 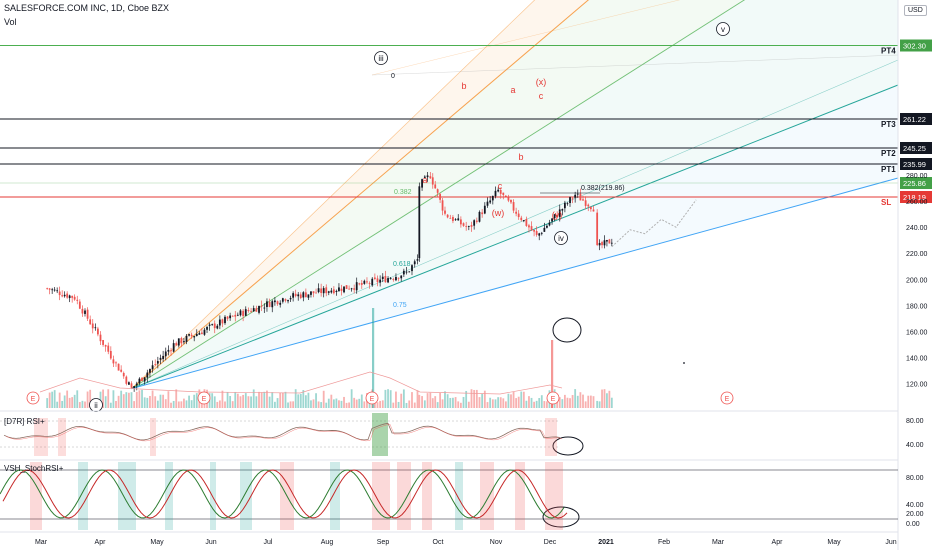 I want to click on wave-label-iv: iv, so click(x=561, y=238).